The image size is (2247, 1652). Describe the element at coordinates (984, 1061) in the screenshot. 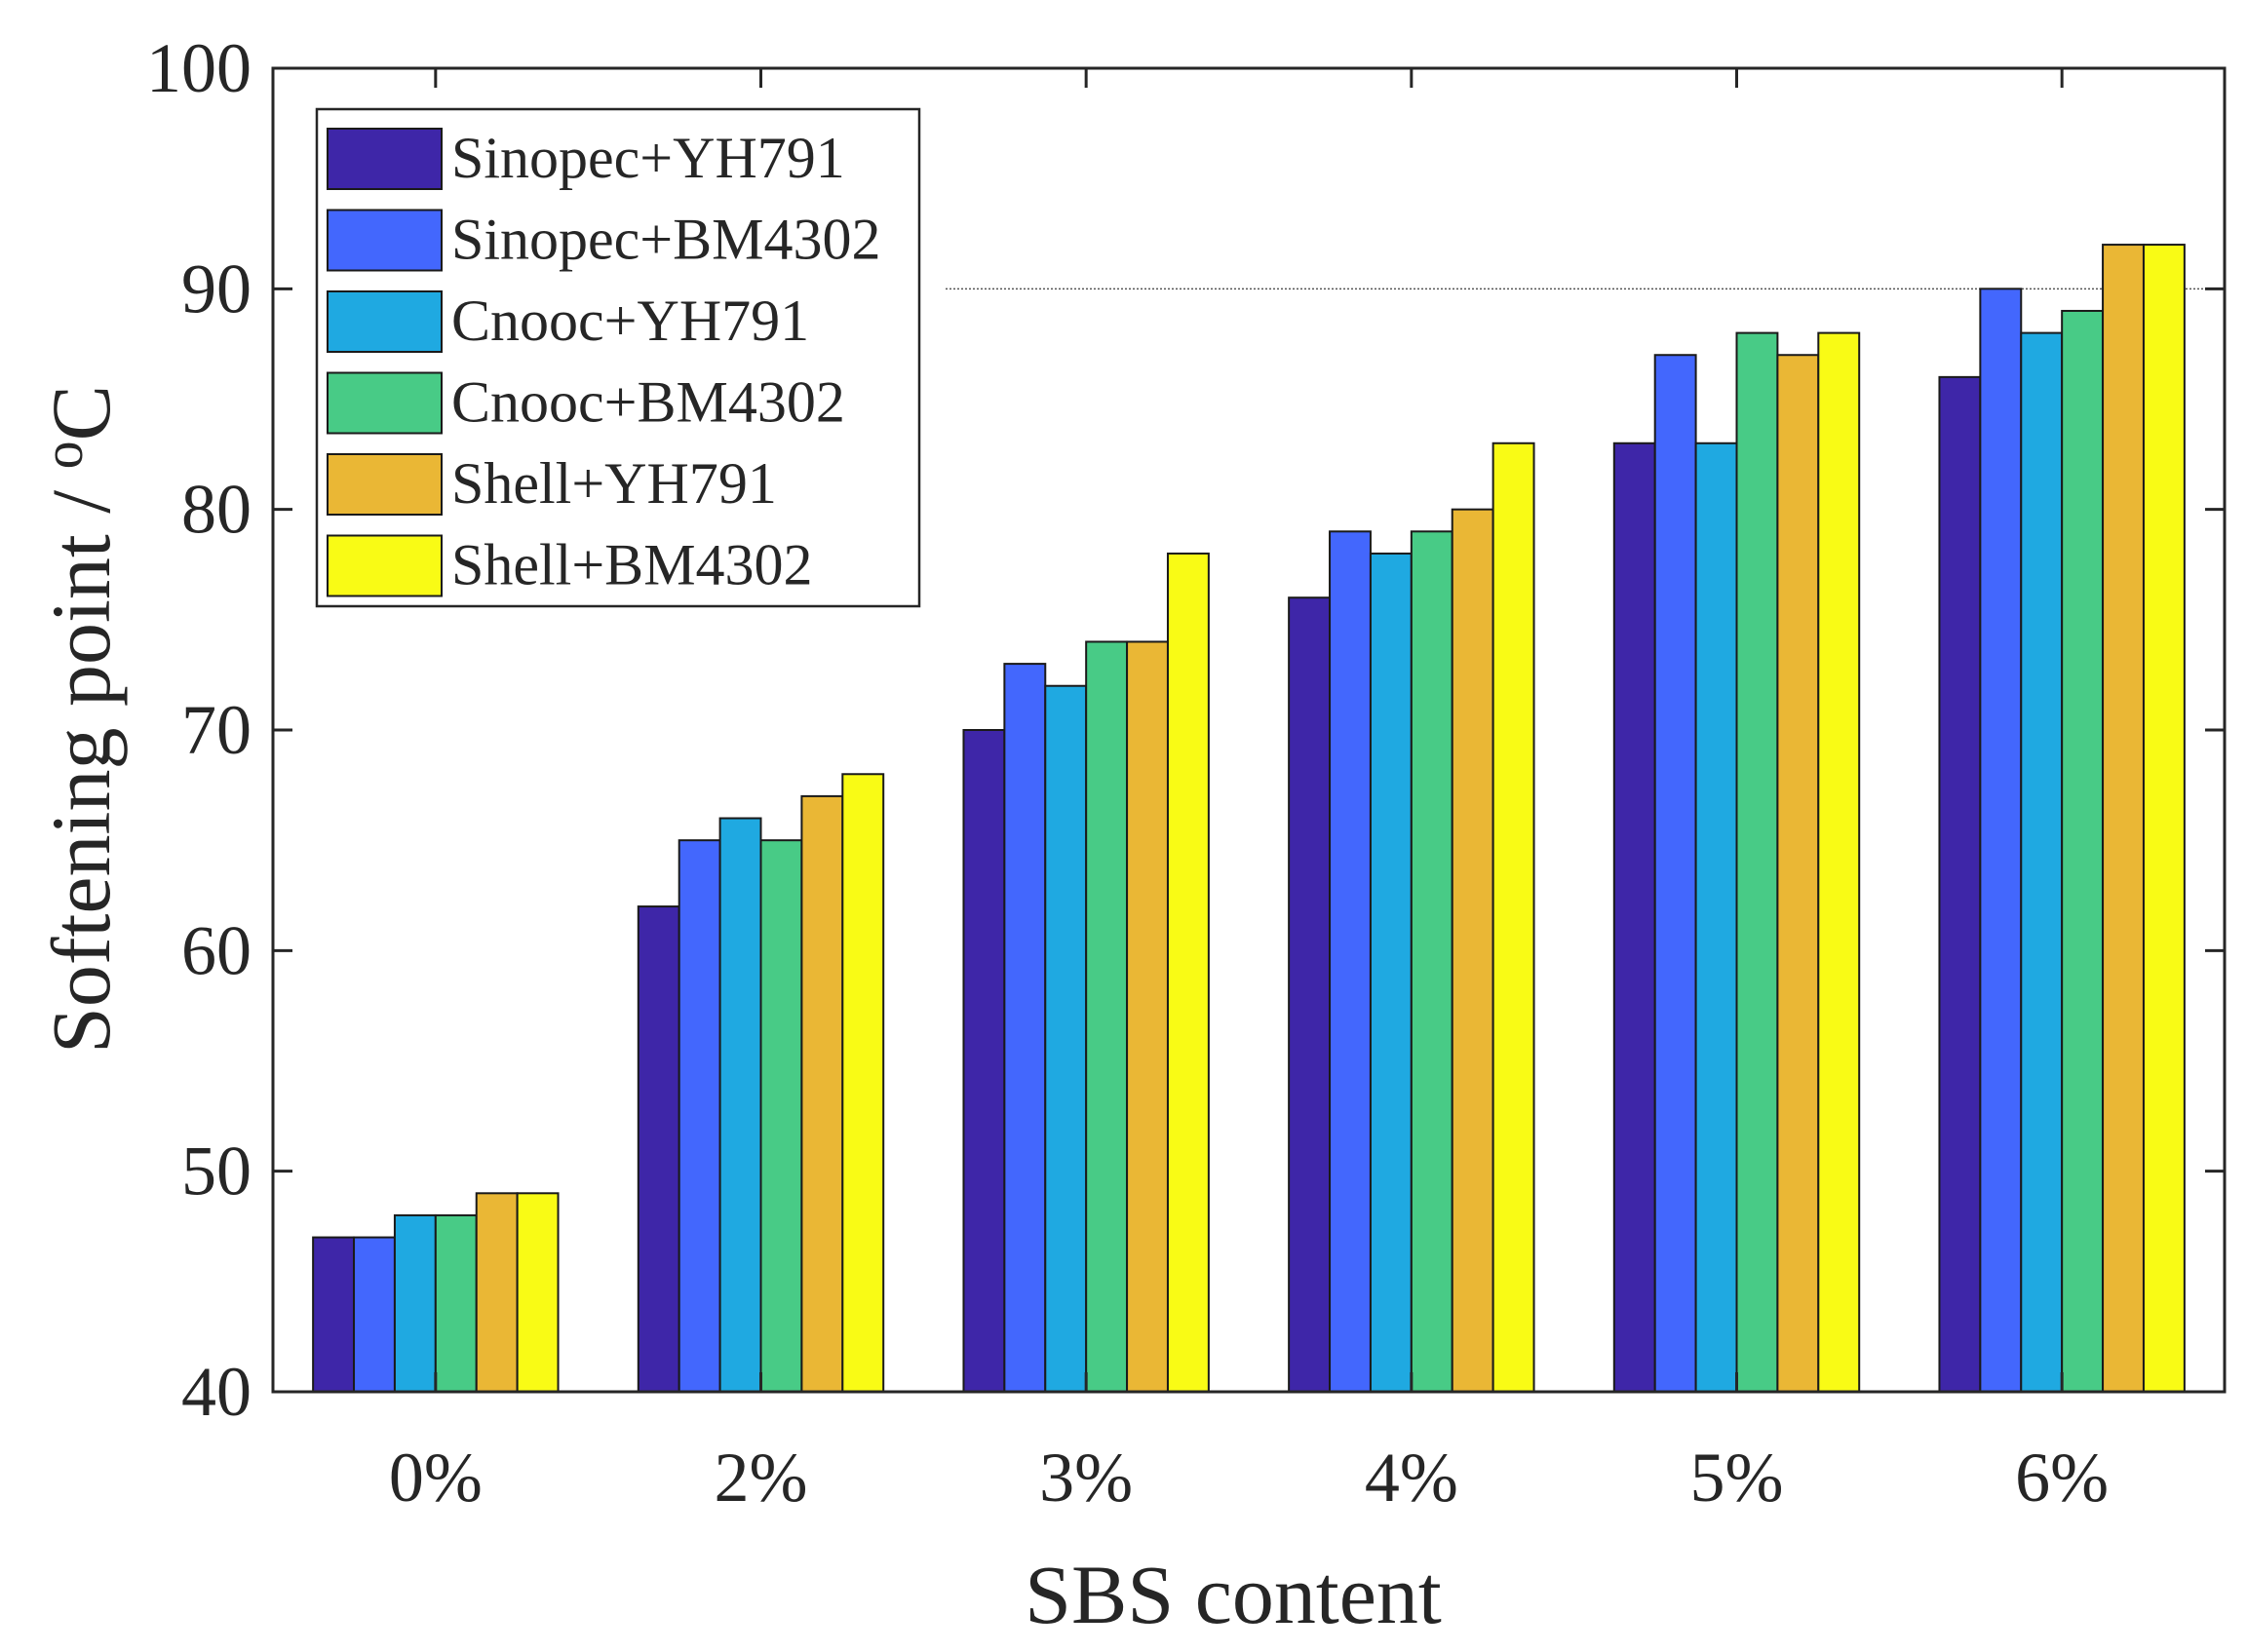

I see `bar-3pct-sinopec-yh791` at that location.